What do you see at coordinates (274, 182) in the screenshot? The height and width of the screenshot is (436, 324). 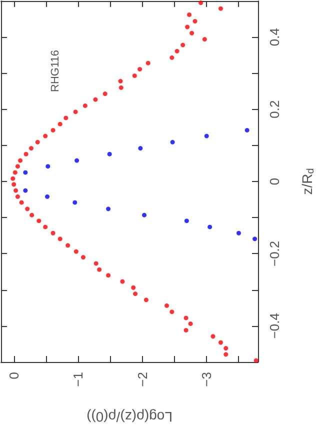 I see `y-tick-label: 0` at bounding box center [274, 182].